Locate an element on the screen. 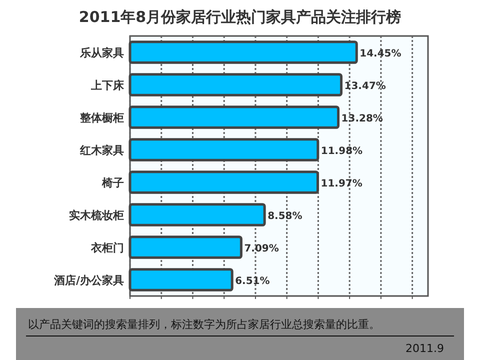  y-tick-label: 实木梳妆柜 is located at coordinates (96, 215).